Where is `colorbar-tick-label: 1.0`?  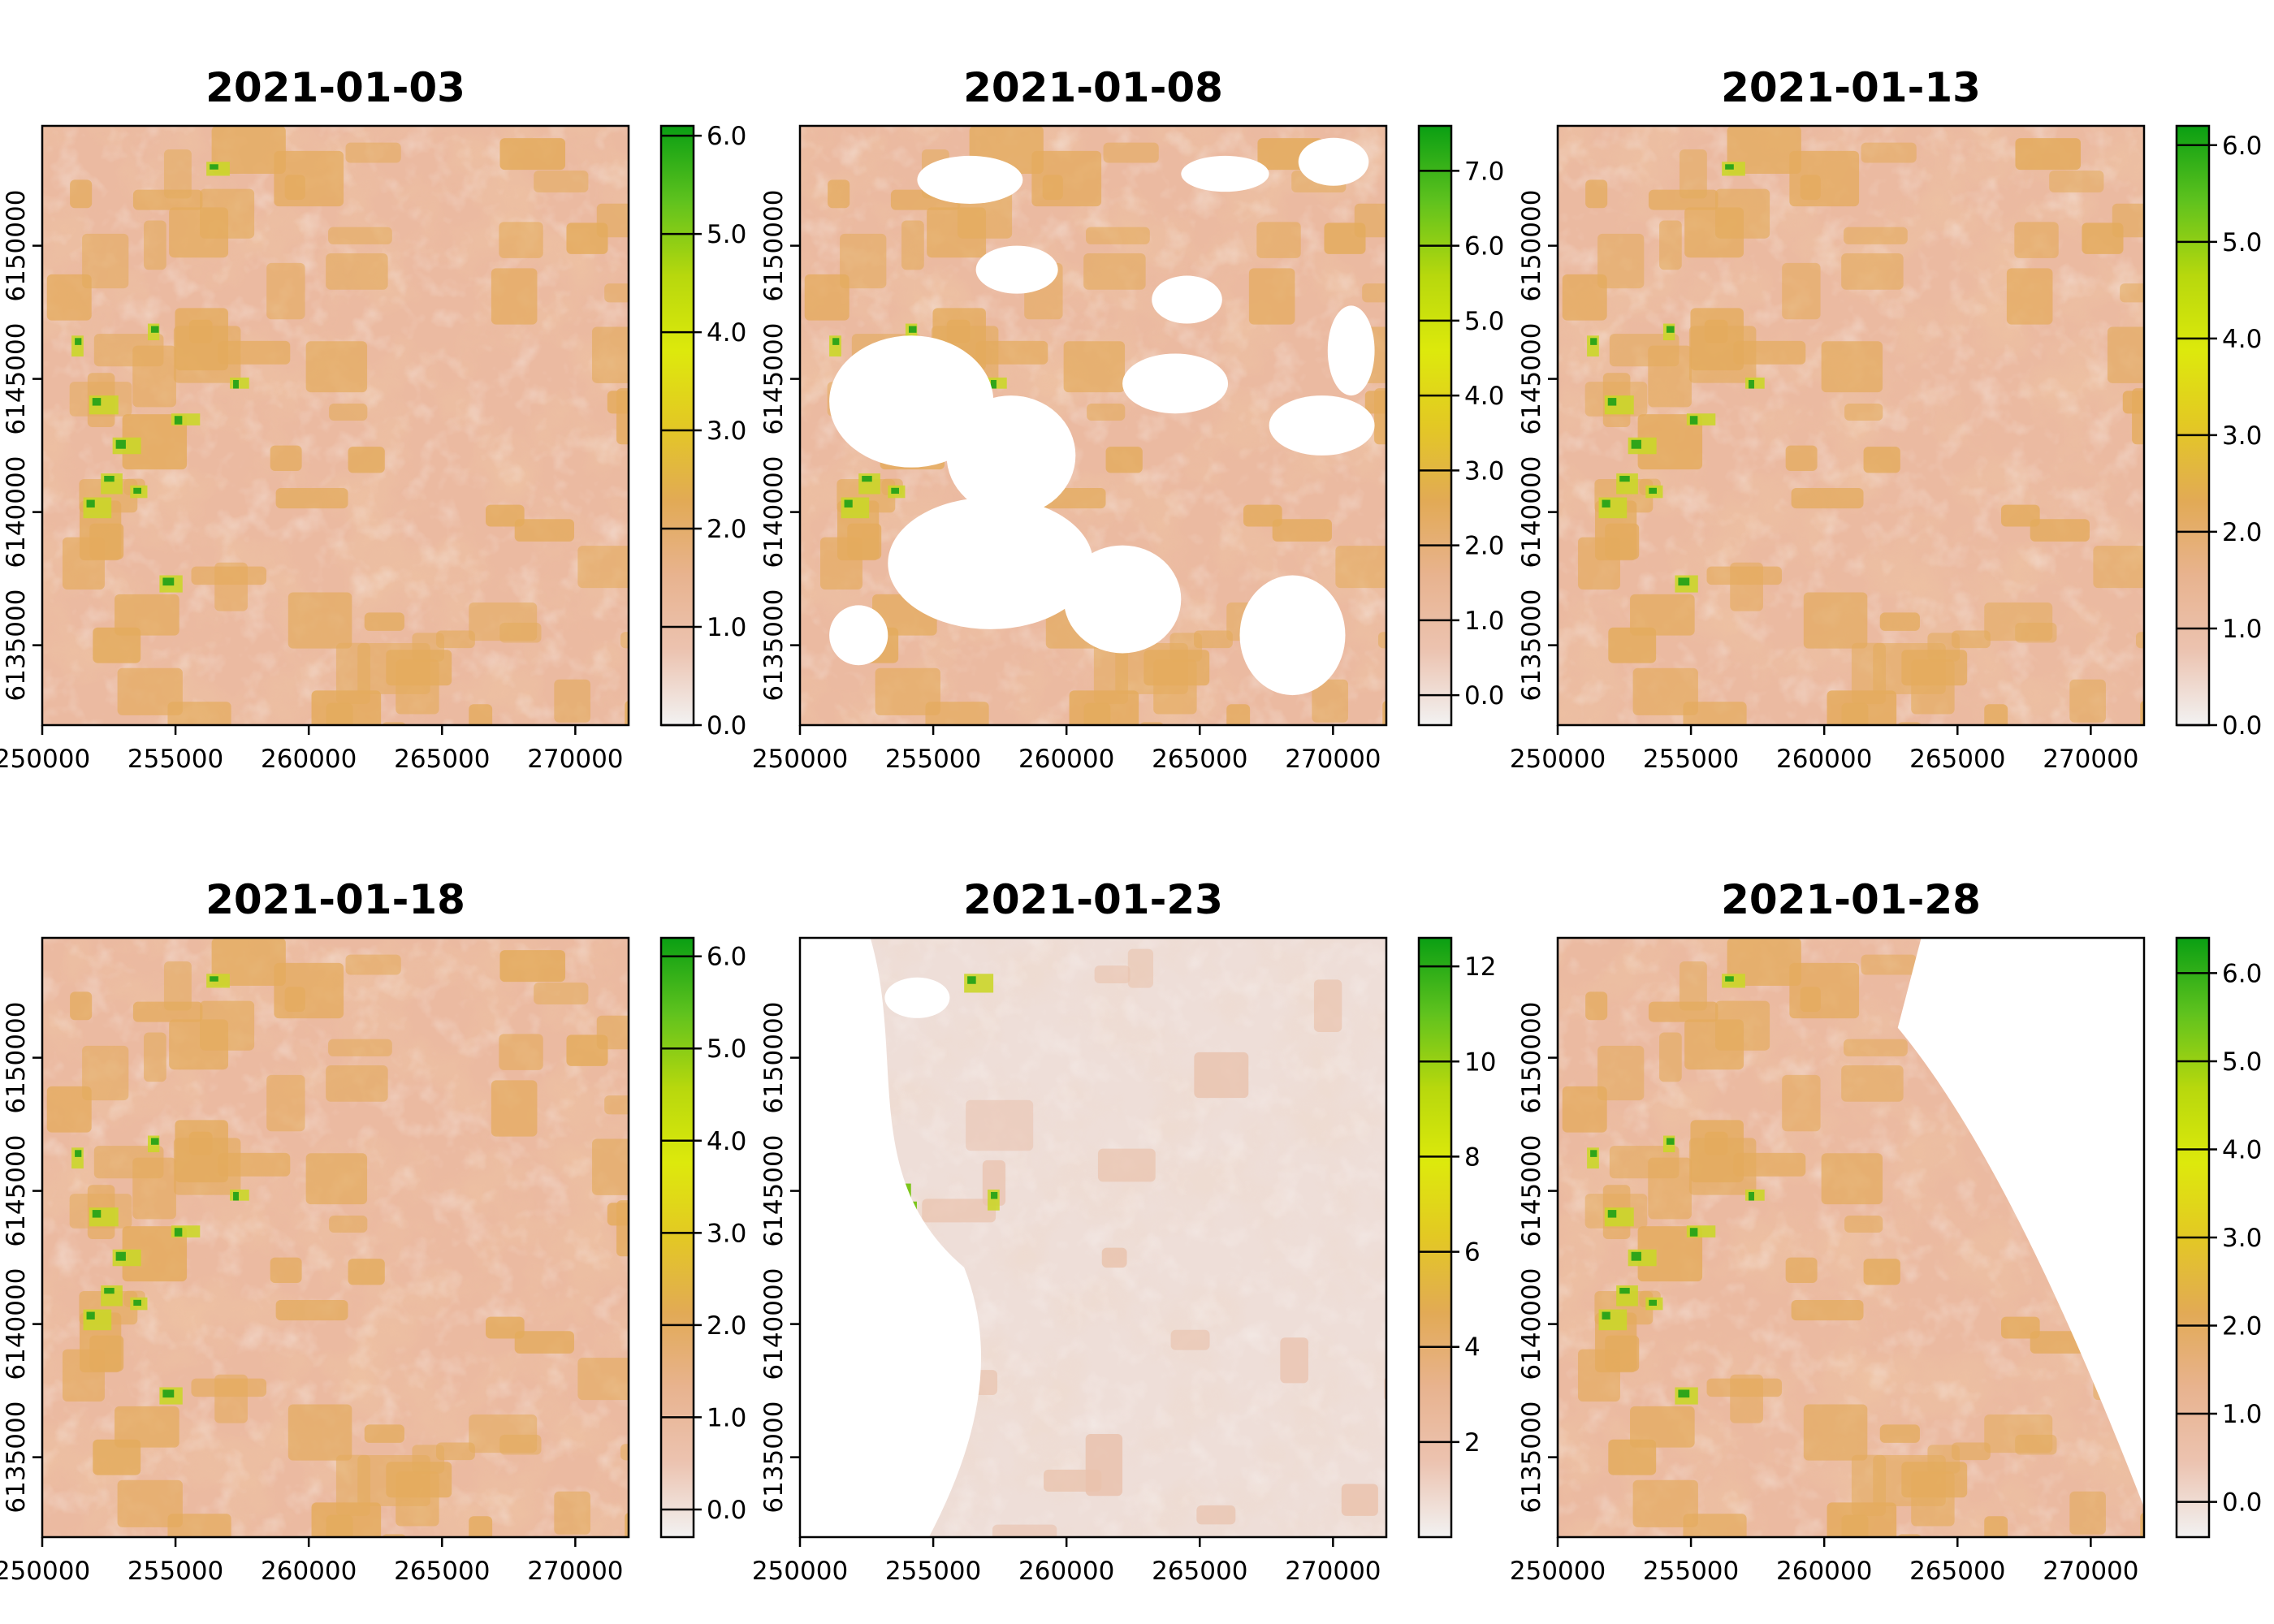
colorbar-tick-label: 1.0 is located at coordinates (727, 1418).